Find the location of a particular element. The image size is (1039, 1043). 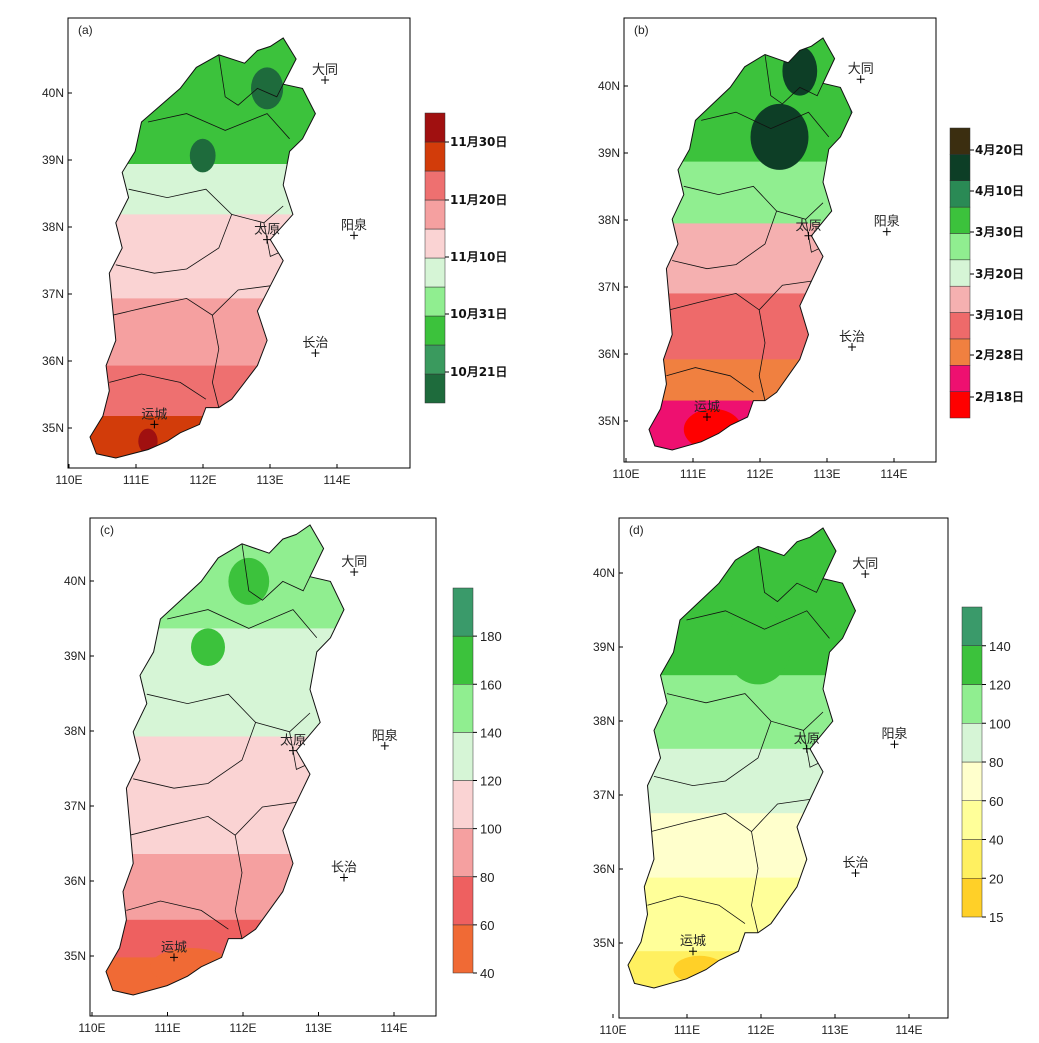

plot-frame is located at coordinates (780, 240).